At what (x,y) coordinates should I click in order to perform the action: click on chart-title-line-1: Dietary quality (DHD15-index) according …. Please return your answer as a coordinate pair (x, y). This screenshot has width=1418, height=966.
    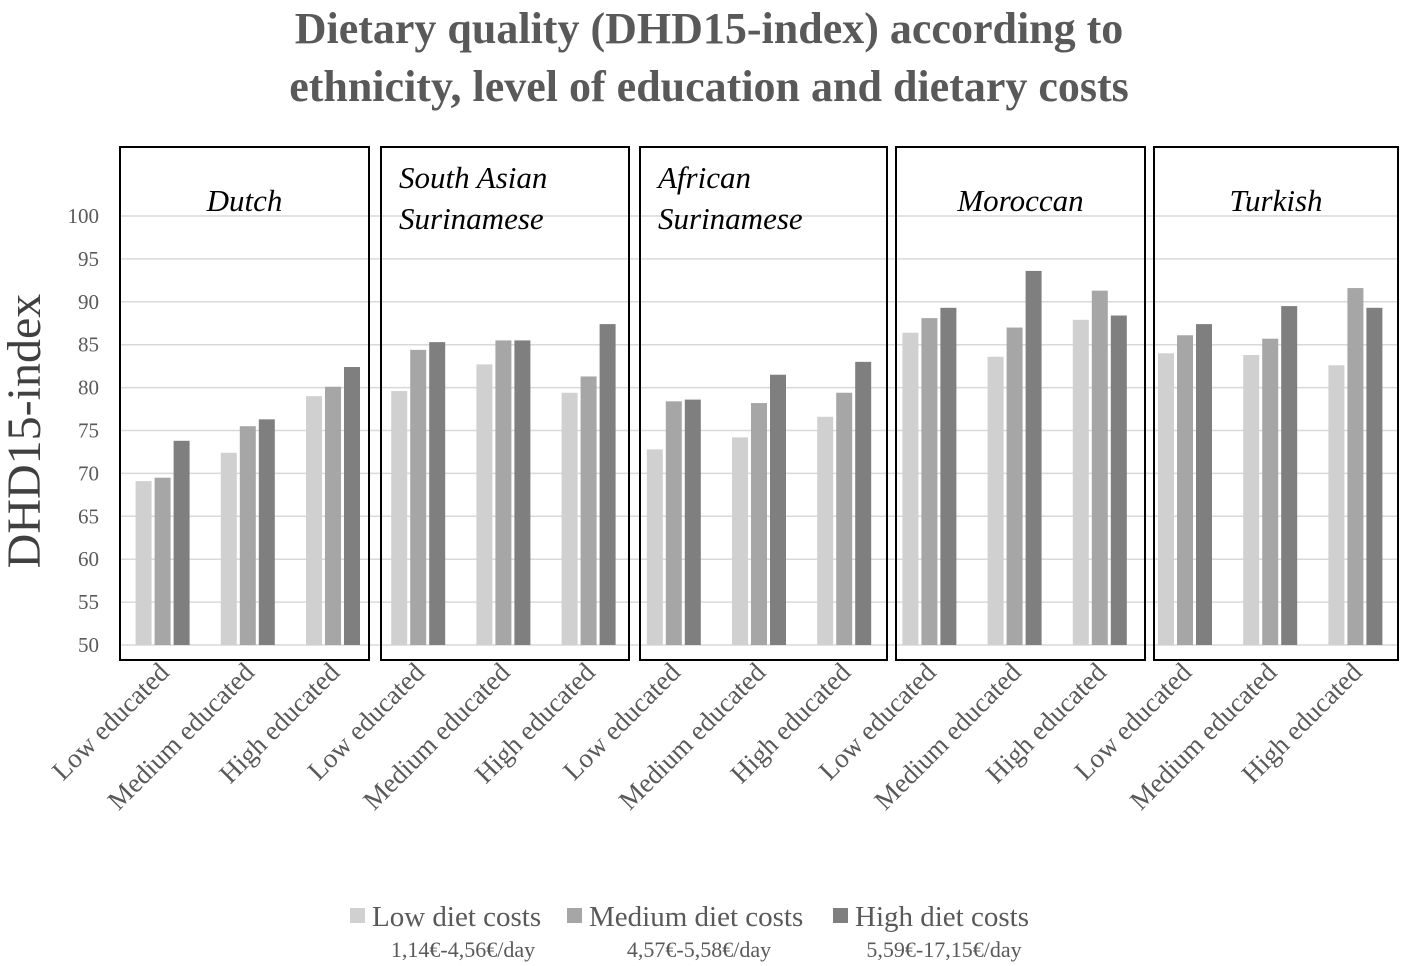
    Looking at the image, I should click on (709, 28).